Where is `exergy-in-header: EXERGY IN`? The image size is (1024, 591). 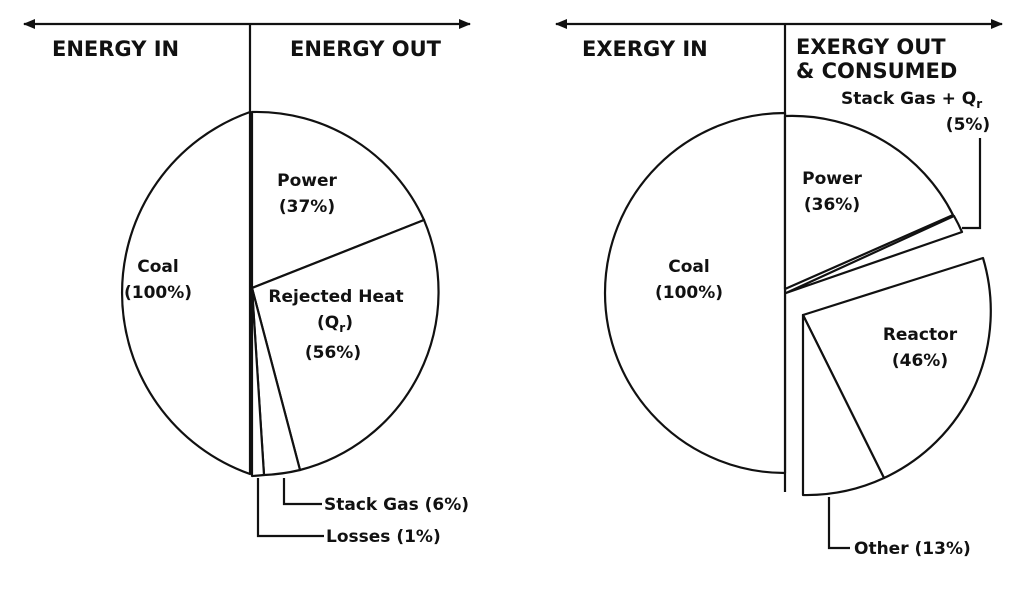
exergy-in-header: EXERGY IN is located at coordinates (645, 49).